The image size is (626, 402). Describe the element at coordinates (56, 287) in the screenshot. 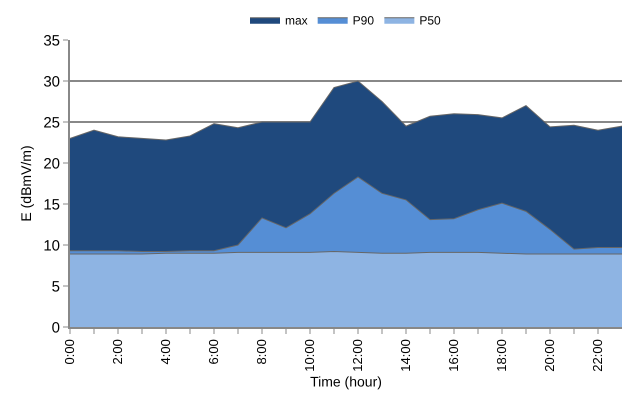

I see `y-tick-label: 5` at that location.